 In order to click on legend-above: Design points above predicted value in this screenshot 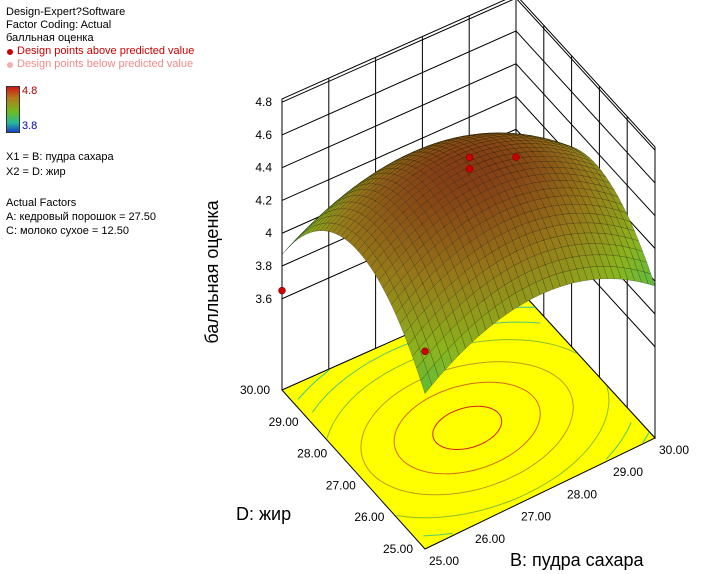, I will do `click(100, 51)`.